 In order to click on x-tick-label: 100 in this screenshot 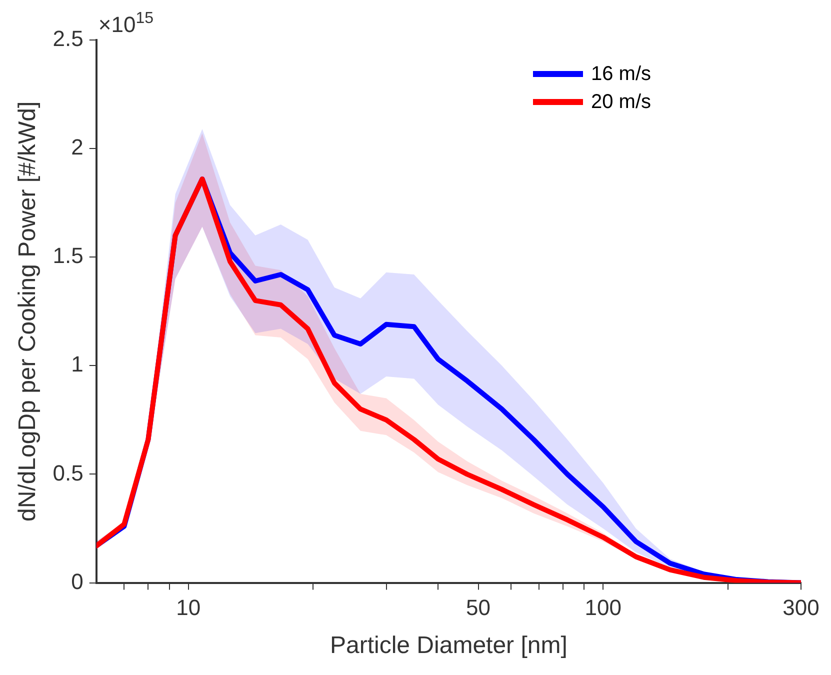, I will do `click(603, 607)`.